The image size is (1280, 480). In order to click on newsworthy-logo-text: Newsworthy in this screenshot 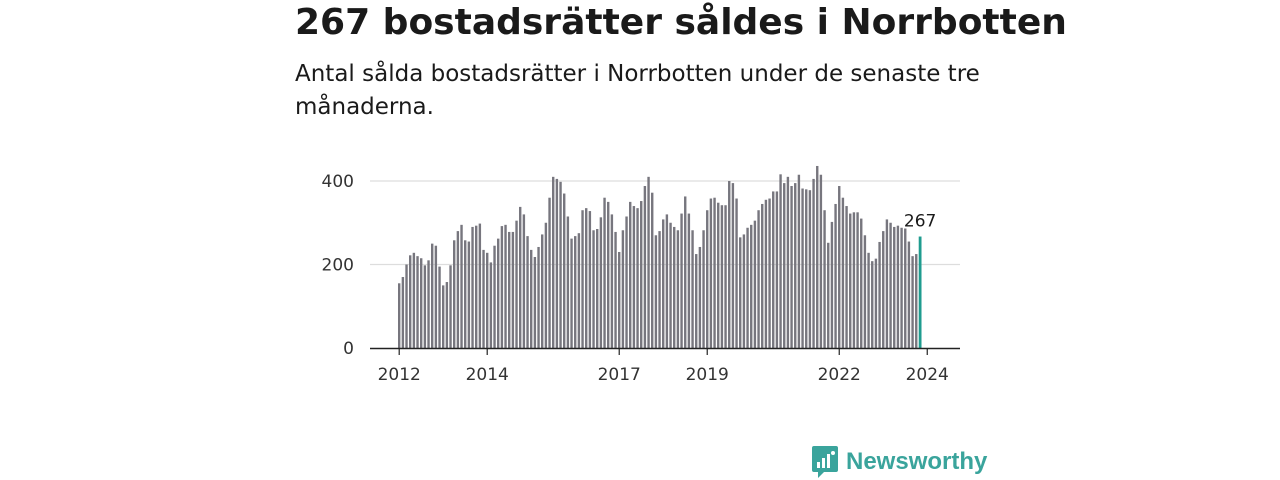, I will do `click(917, 461)`.